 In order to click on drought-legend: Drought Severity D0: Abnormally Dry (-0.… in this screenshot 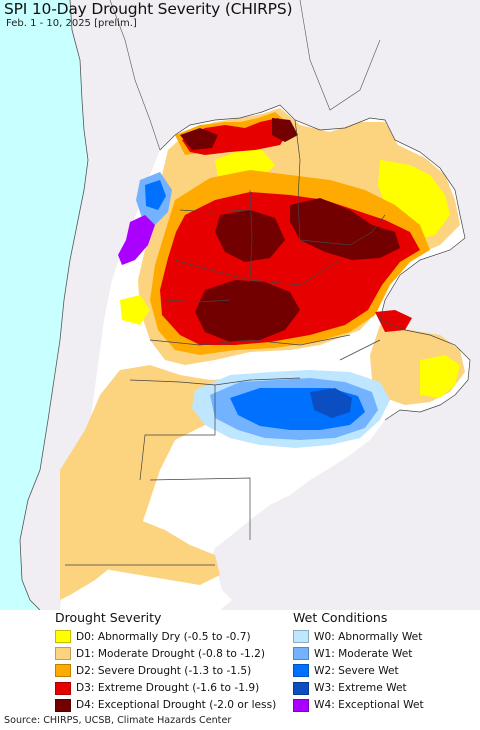, I will do `click(165, 662)`.